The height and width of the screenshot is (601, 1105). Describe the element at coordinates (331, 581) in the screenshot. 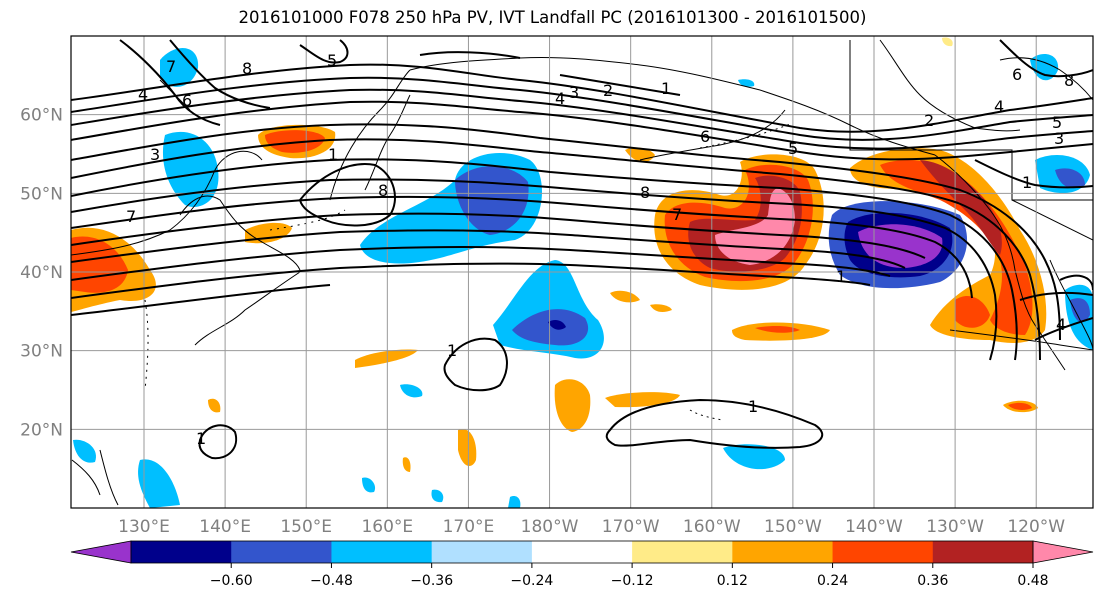

I see `colorbar-tick-label: −0.48` at that location.